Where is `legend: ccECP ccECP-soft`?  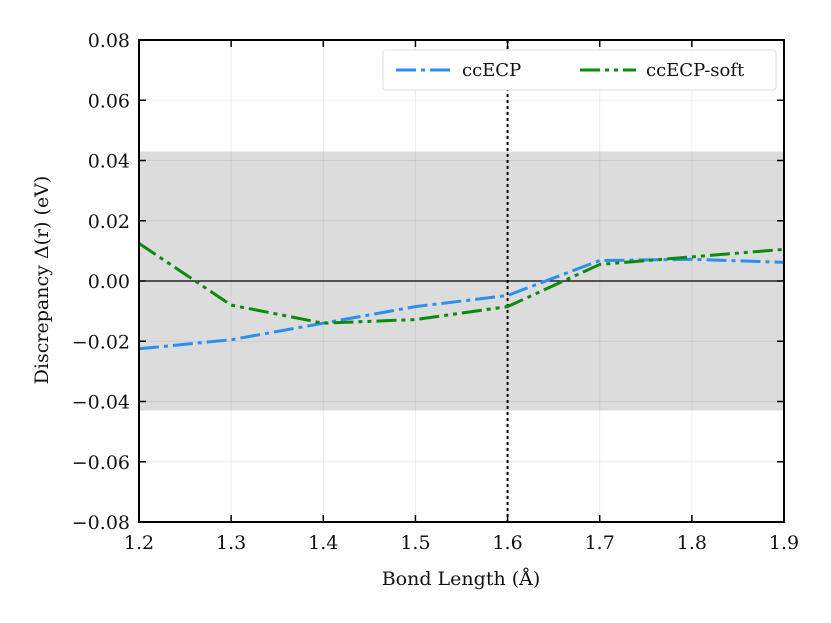
legend: ccECP ccECP-soft is located at coordinates (579, 70).